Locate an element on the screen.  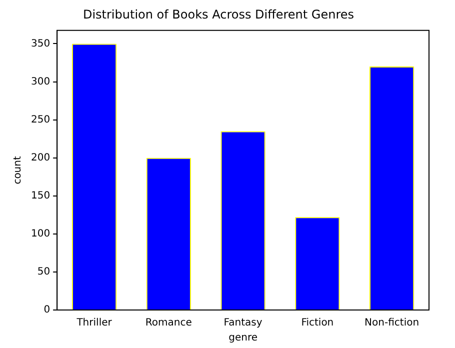
x-tick-label: Fantasy is located at coordinates (243, 323).